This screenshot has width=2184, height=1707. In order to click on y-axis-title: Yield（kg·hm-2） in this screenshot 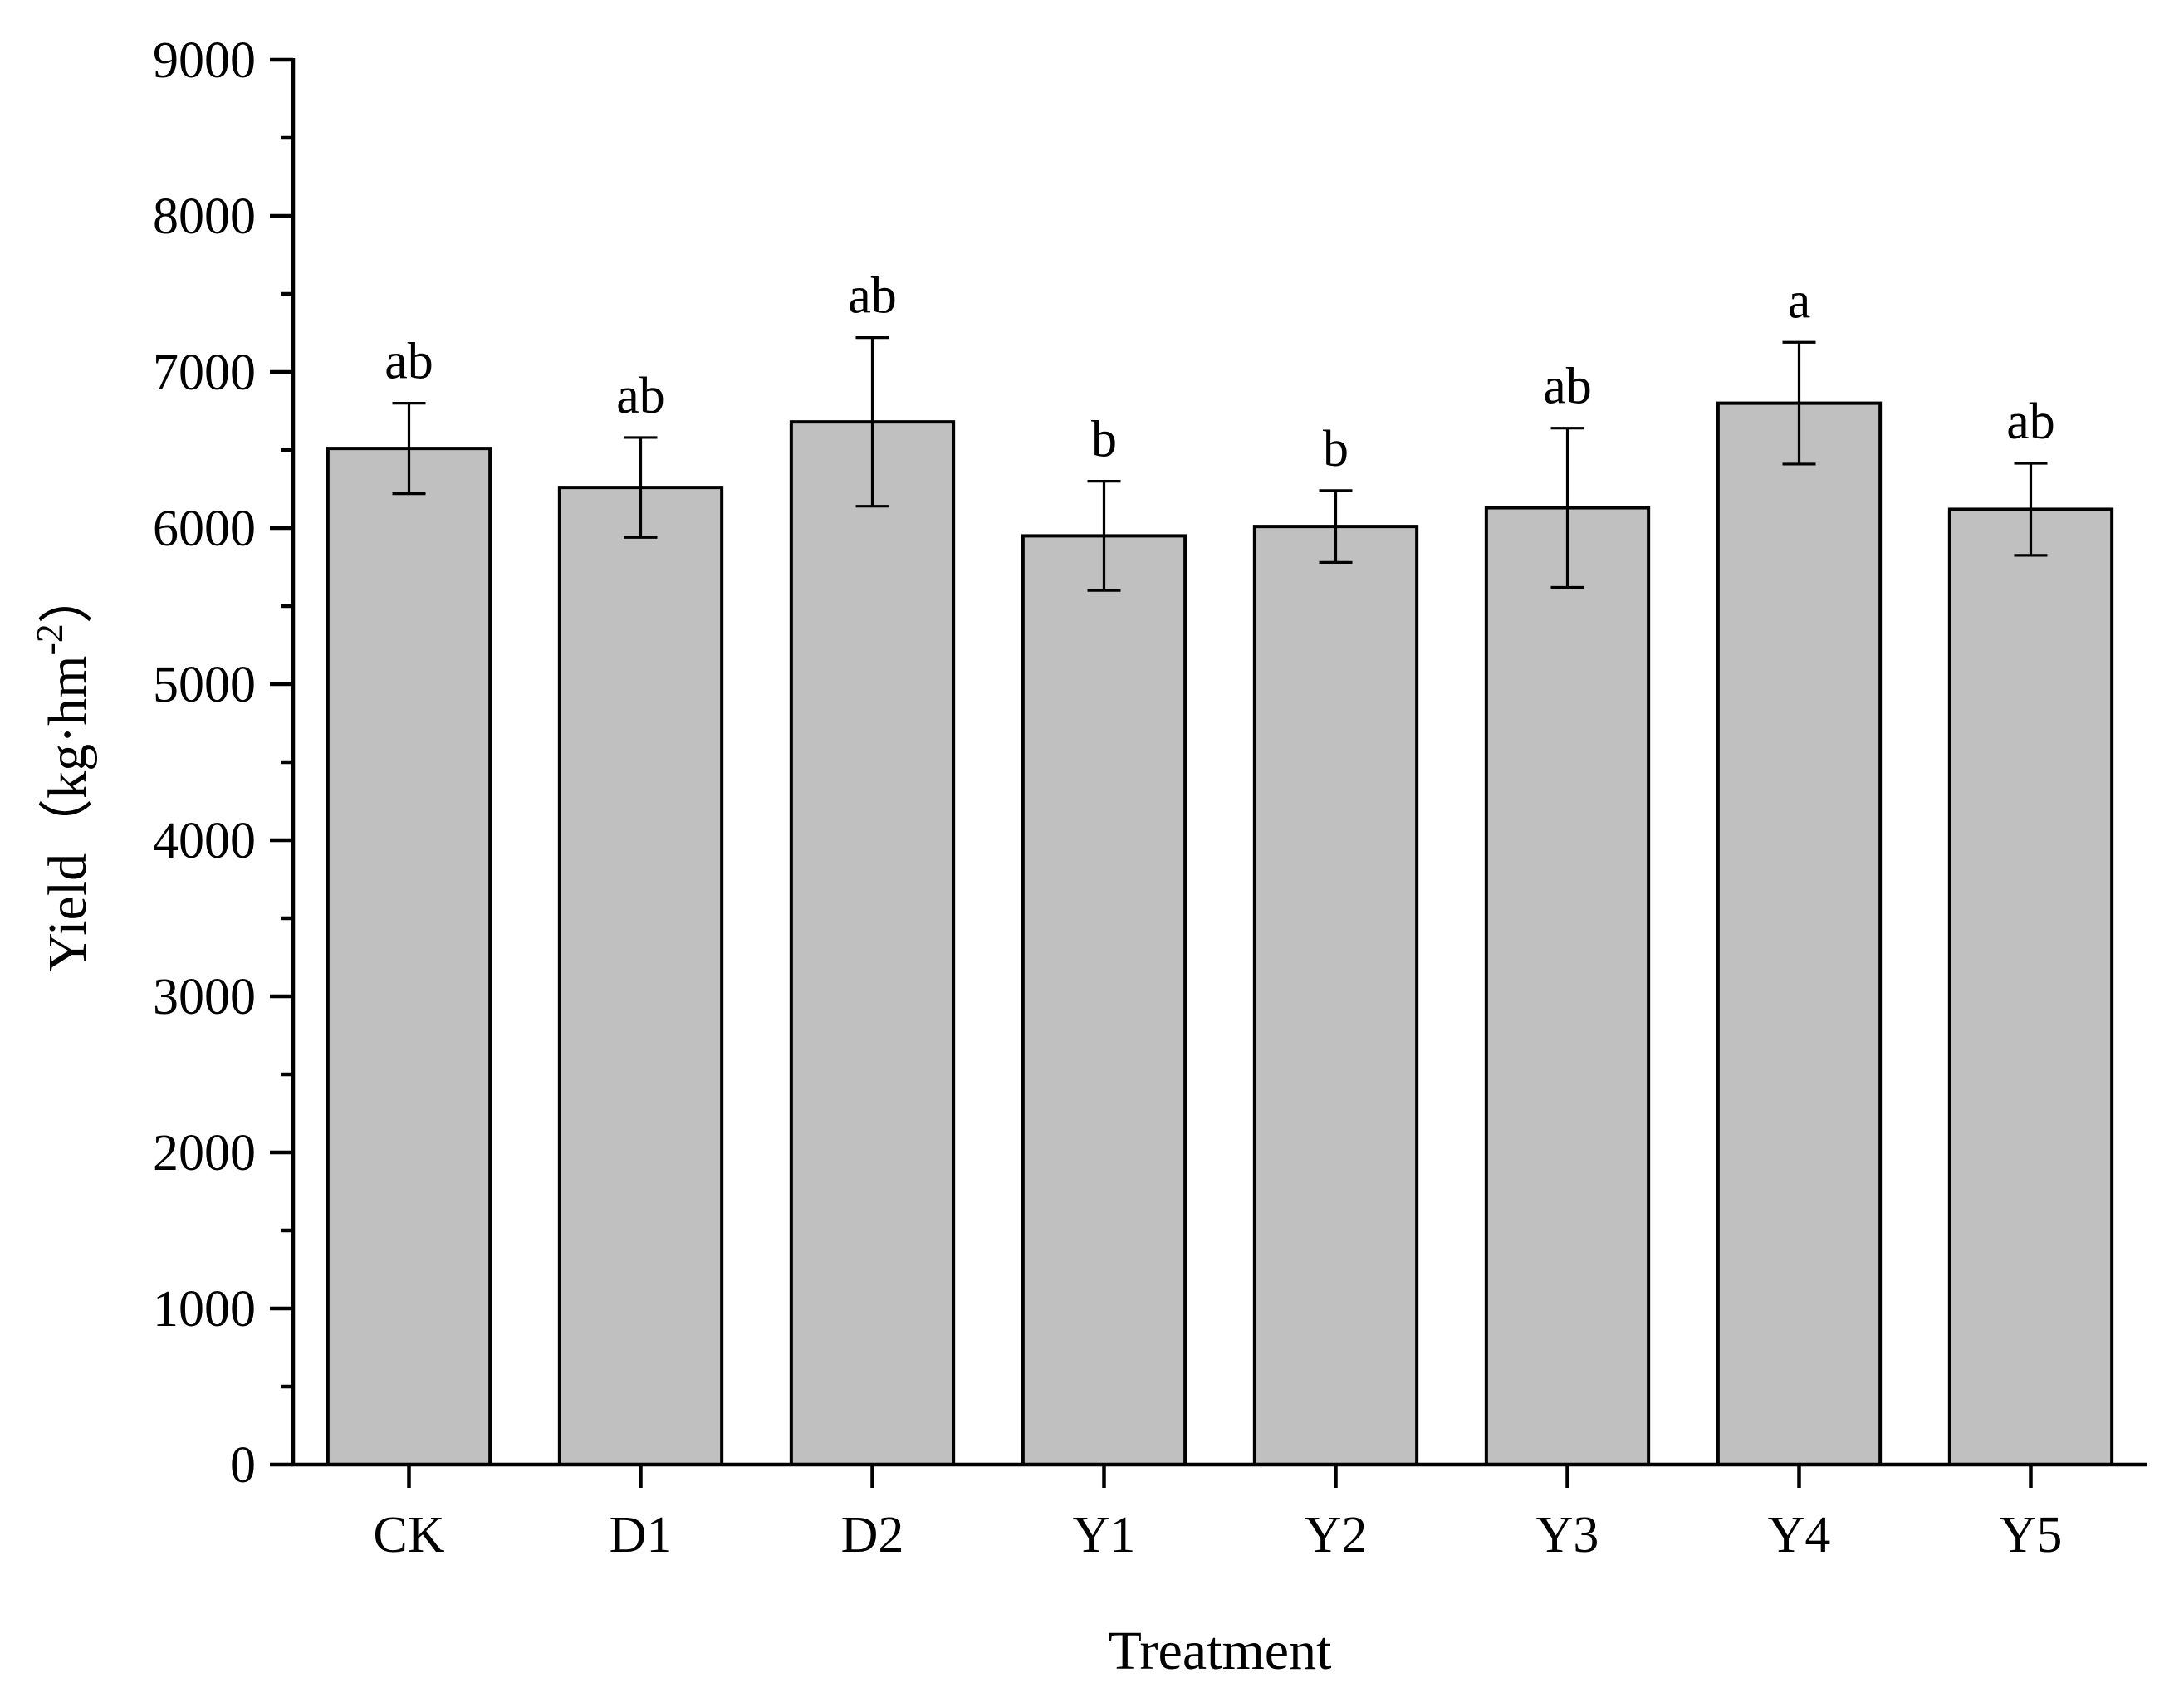, I will do `click(63, 770)`.